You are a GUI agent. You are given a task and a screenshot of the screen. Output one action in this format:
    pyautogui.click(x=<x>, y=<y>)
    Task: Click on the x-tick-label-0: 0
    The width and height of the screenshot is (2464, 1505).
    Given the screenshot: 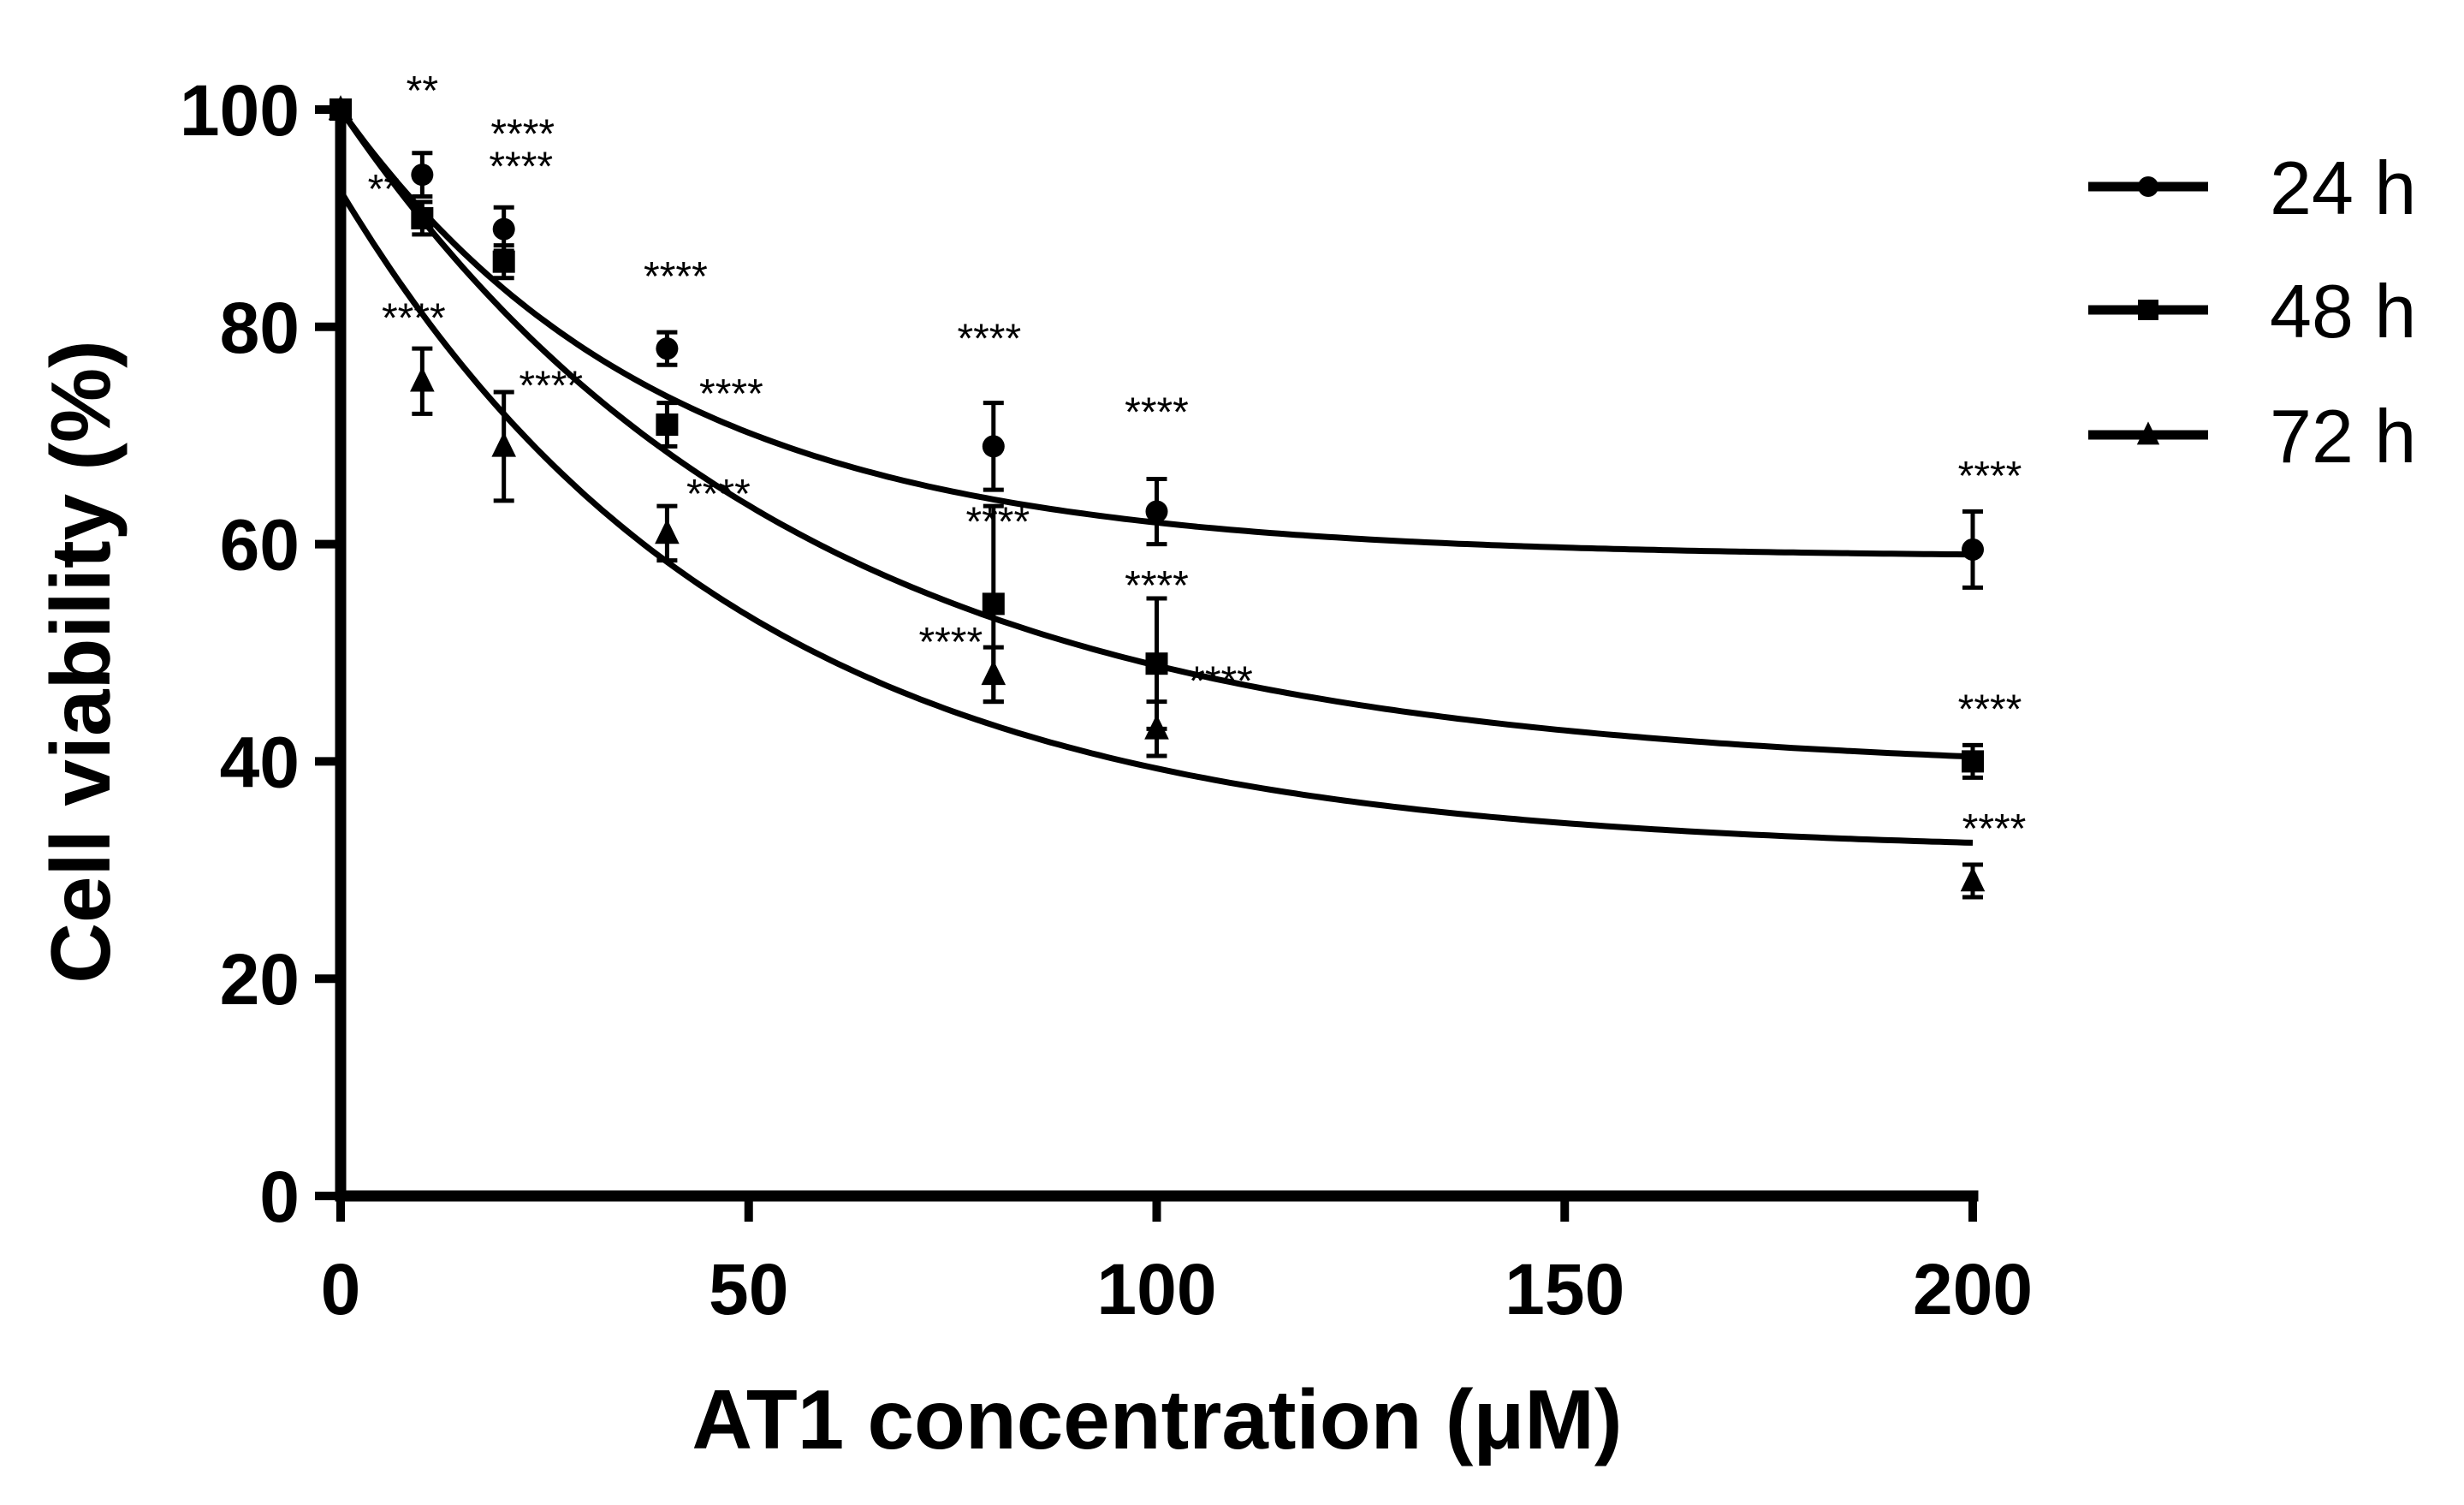 What is the action you would take?
    pyautogui.click(x=341, y=1289)
    